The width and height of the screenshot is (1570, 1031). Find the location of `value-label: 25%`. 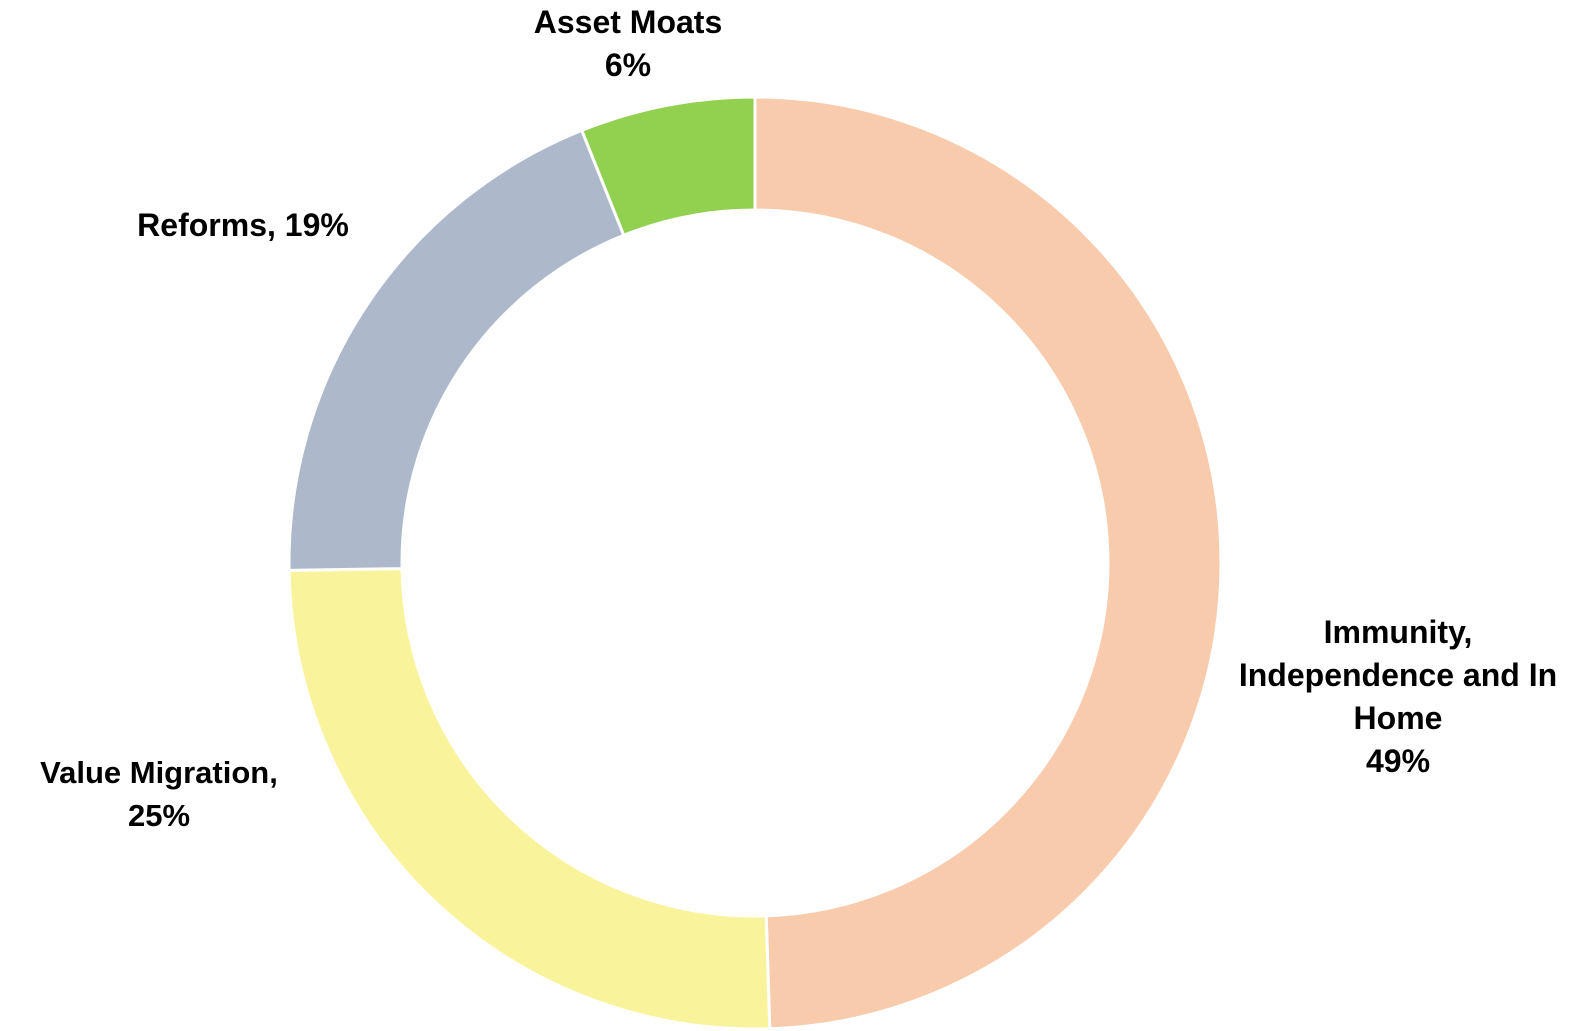

value-label: 25% is located at coordinates (159, 815).